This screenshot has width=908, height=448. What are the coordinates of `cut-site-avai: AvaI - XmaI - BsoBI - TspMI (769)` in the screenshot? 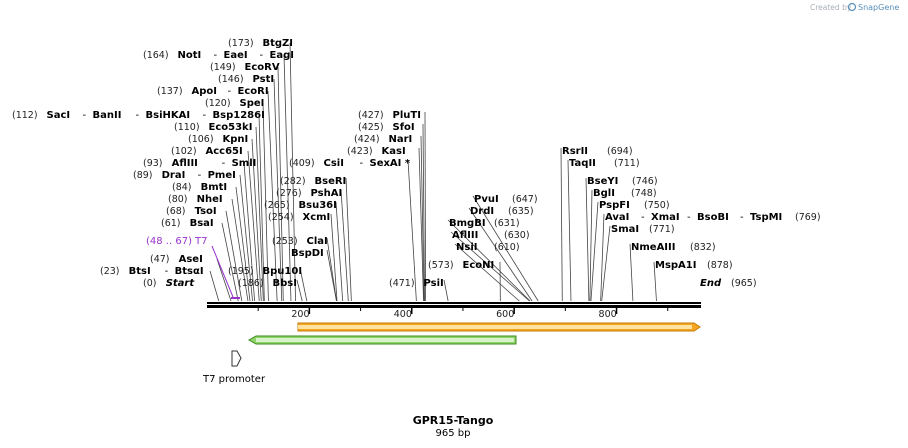 It's located at (713, 217).